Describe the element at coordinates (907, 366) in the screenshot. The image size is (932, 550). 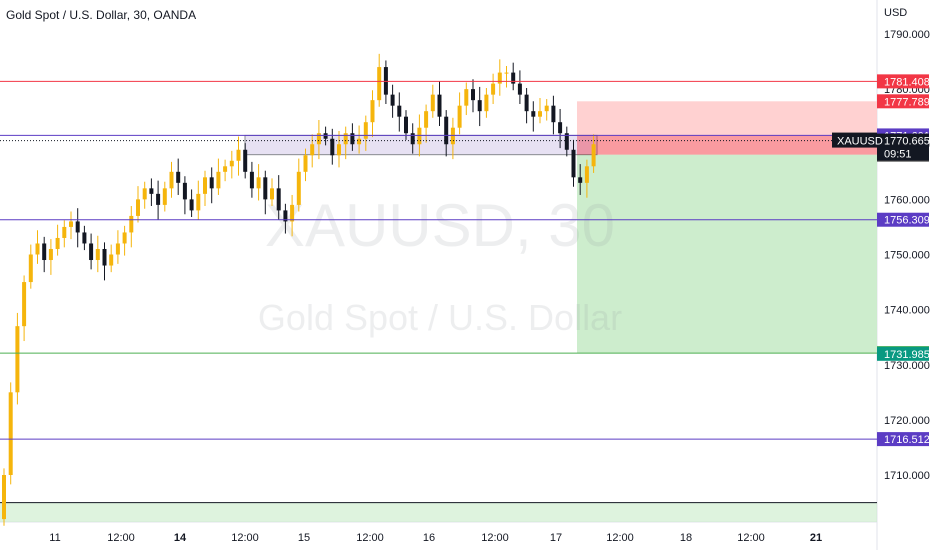
I see `y-tick-label: 1730.000` at that location.